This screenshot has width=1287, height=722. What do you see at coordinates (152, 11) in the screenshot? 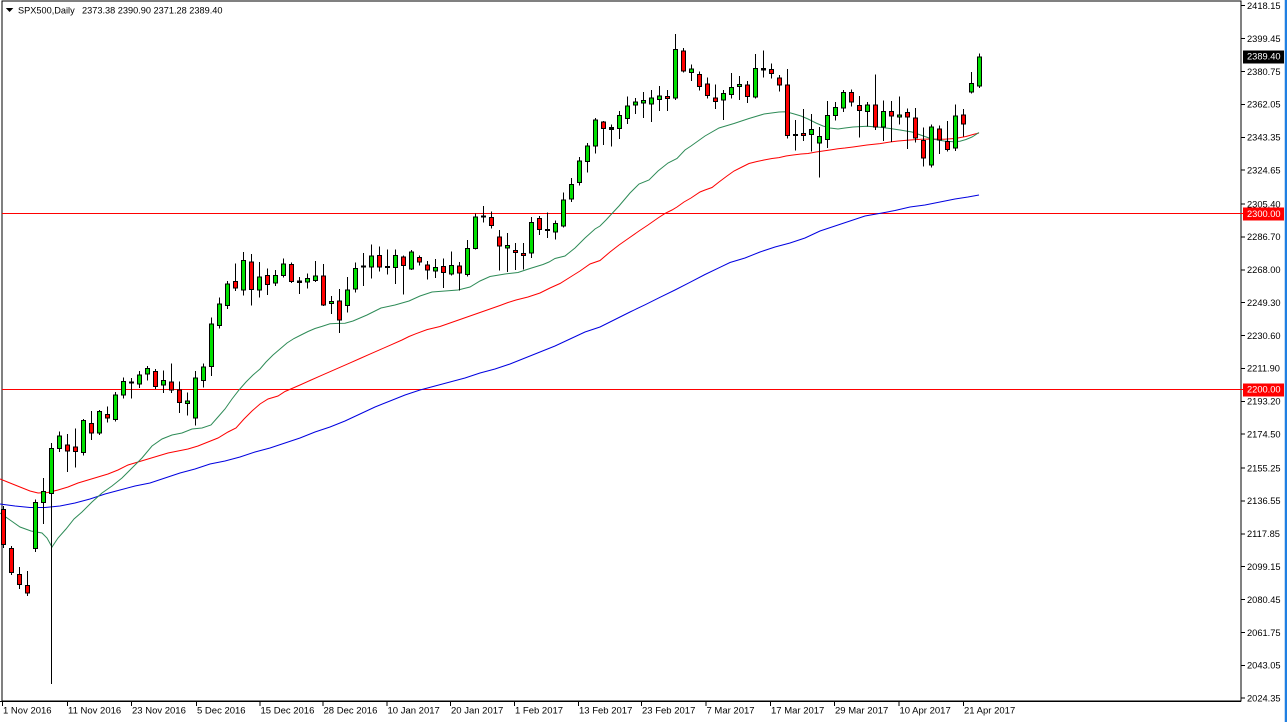
I see `svg-text:2373.38 2390.90 2371.28 2389.4: 2373.38 2390.90 2371.28 2389.40` at bounding box center [152, 11].